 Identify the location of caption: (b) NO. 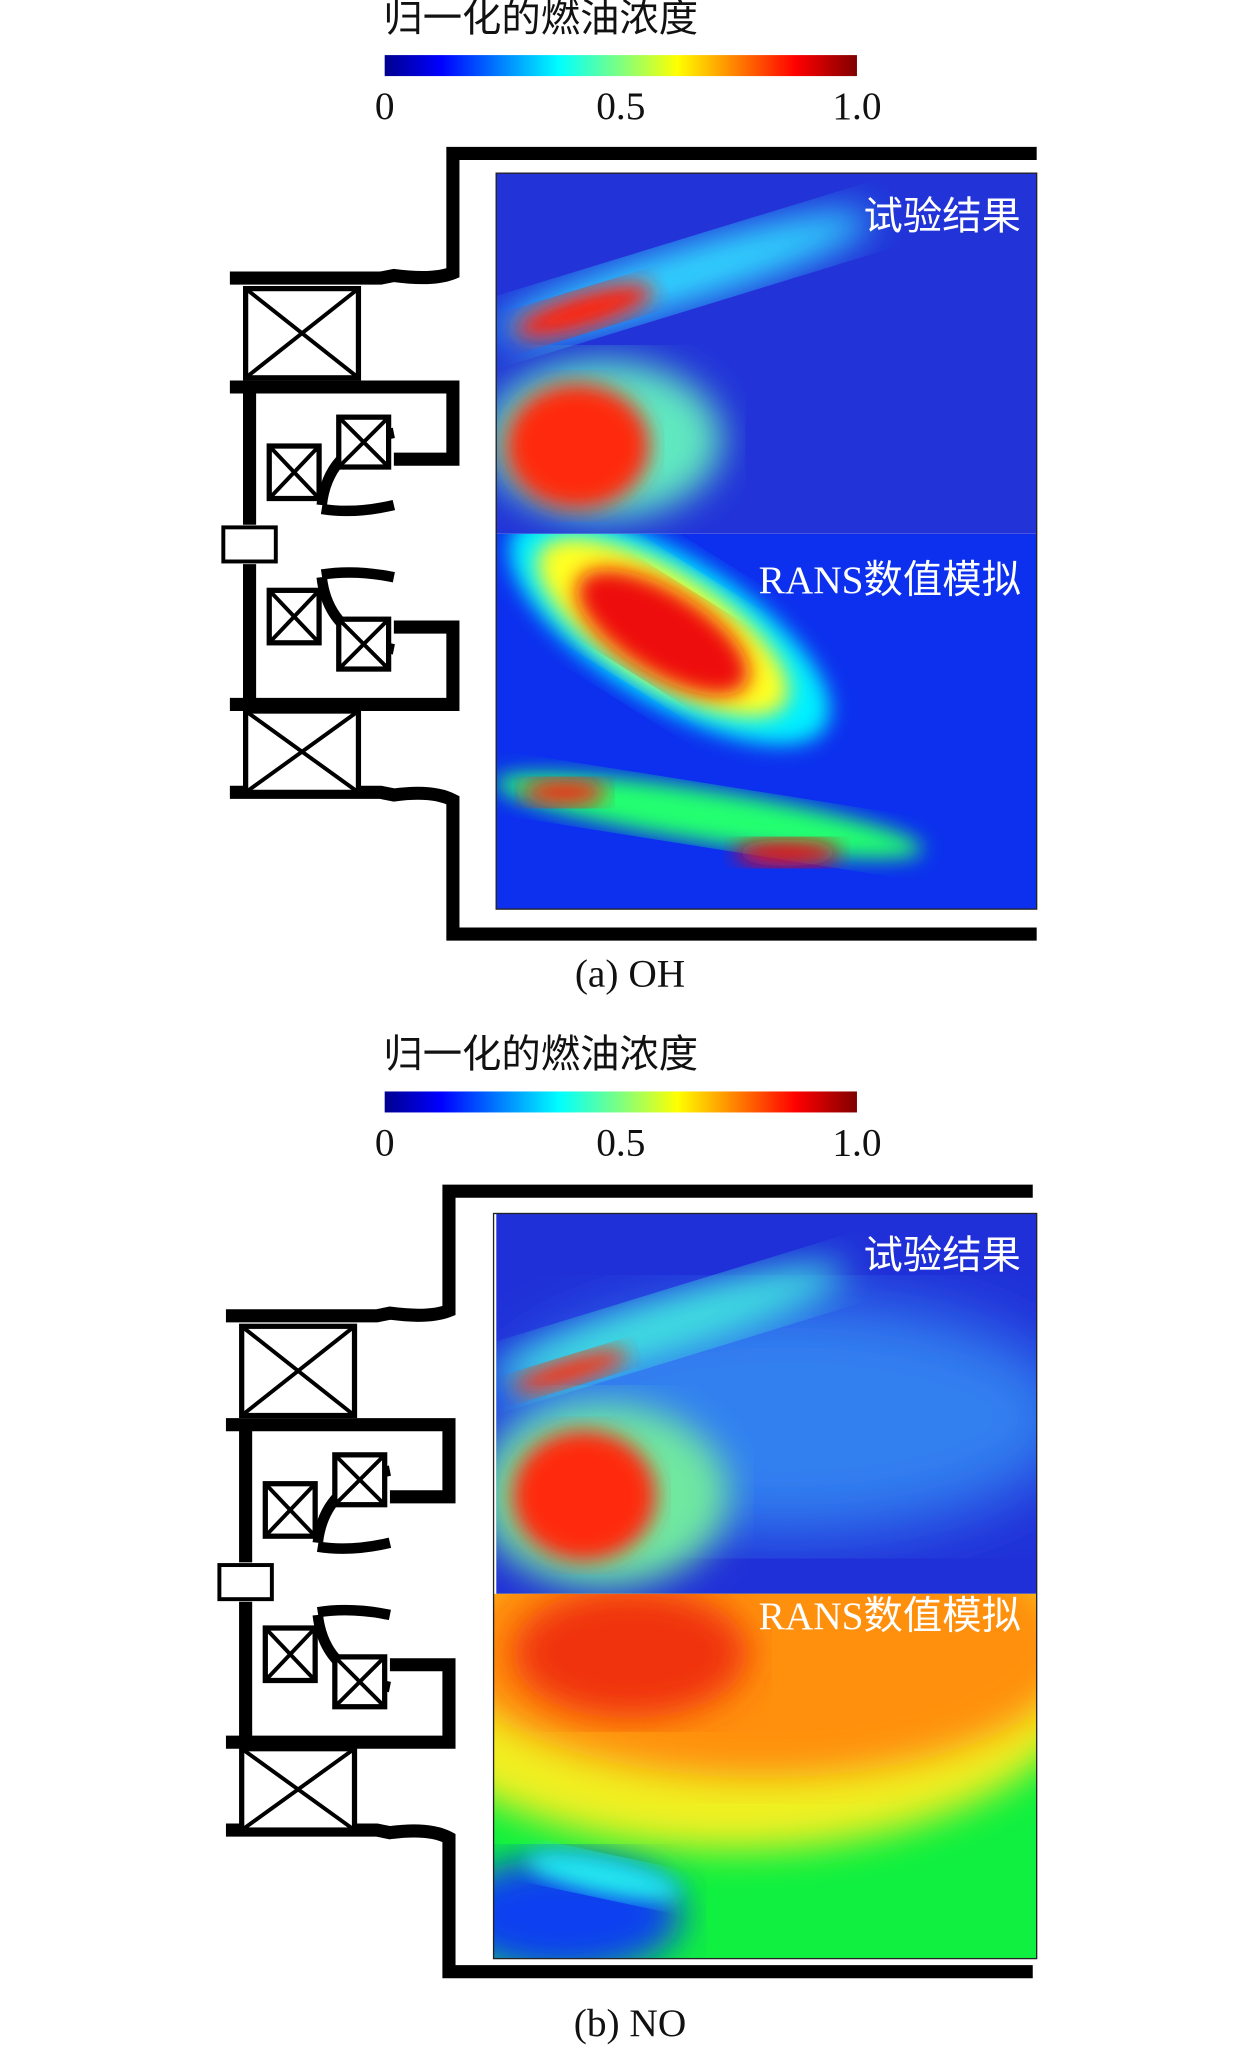
(630, 2023).